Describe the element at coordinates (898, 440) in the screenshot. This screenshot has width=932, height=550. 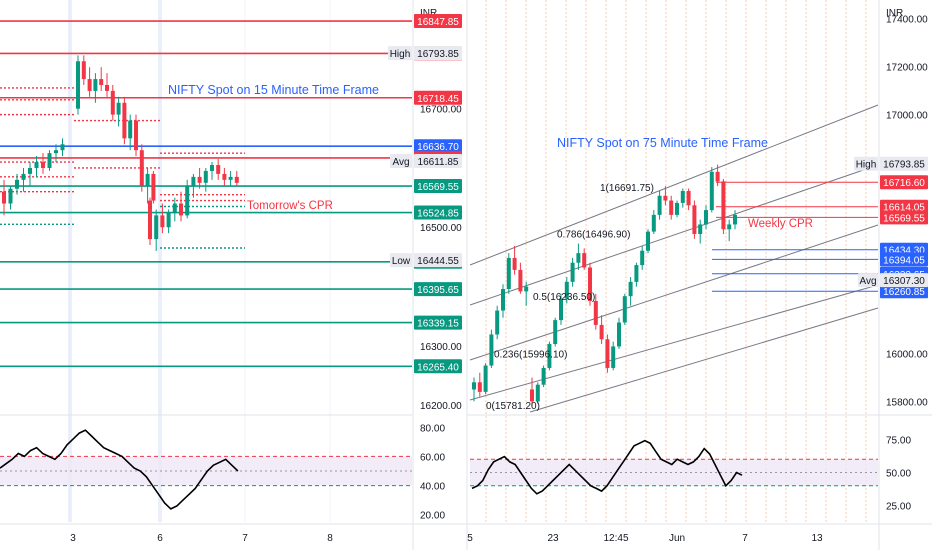
I see `right-osc-tick: 75.00` at that location.